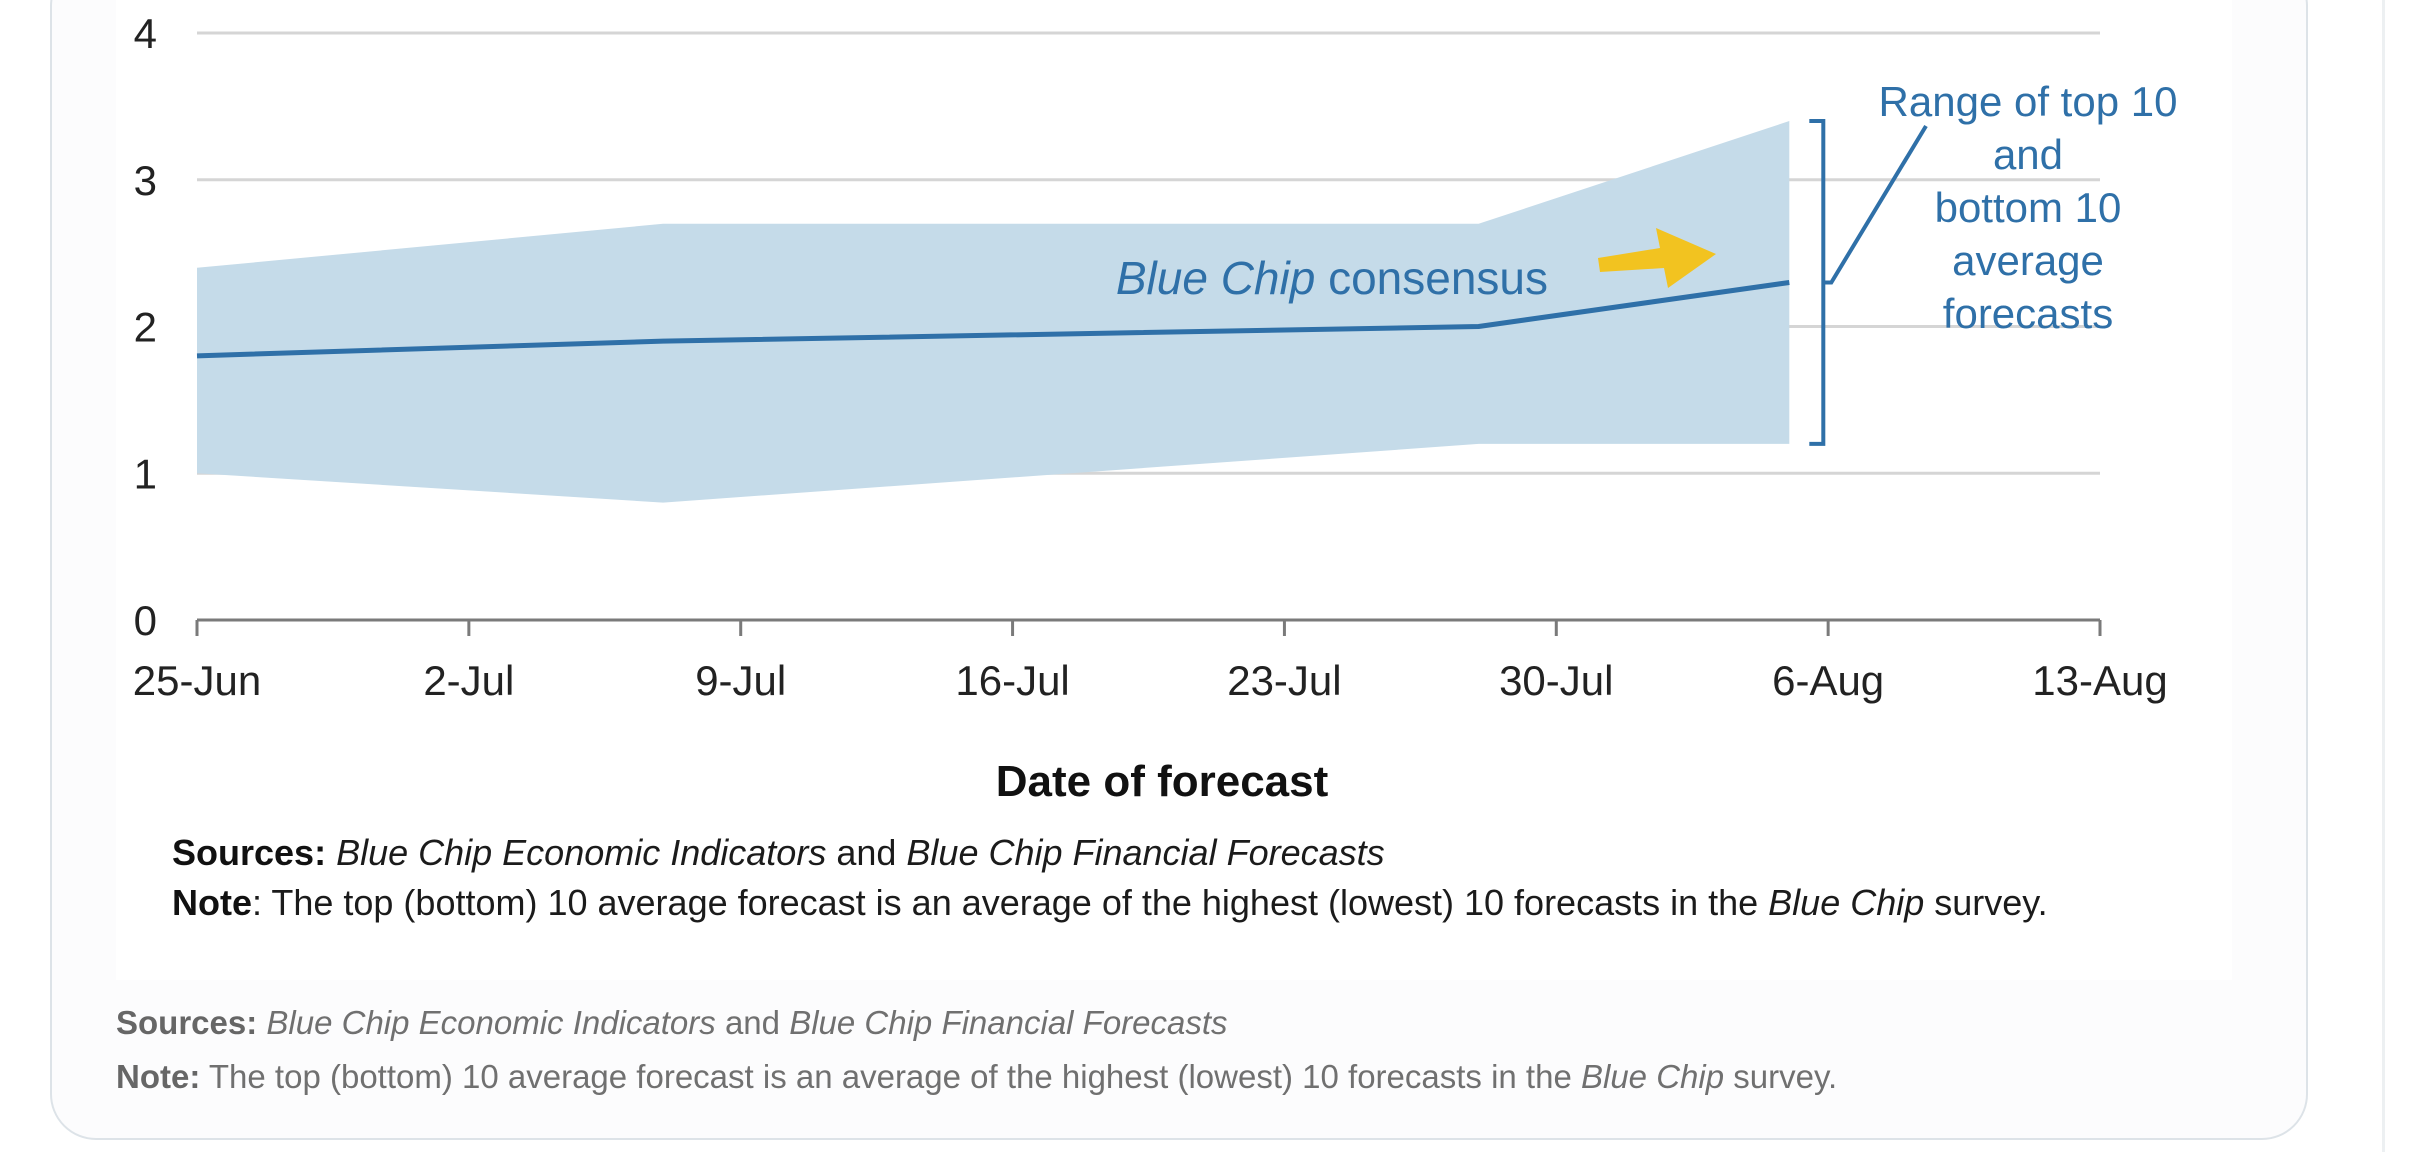  I want to click on consensus-line, so click(993, 319).